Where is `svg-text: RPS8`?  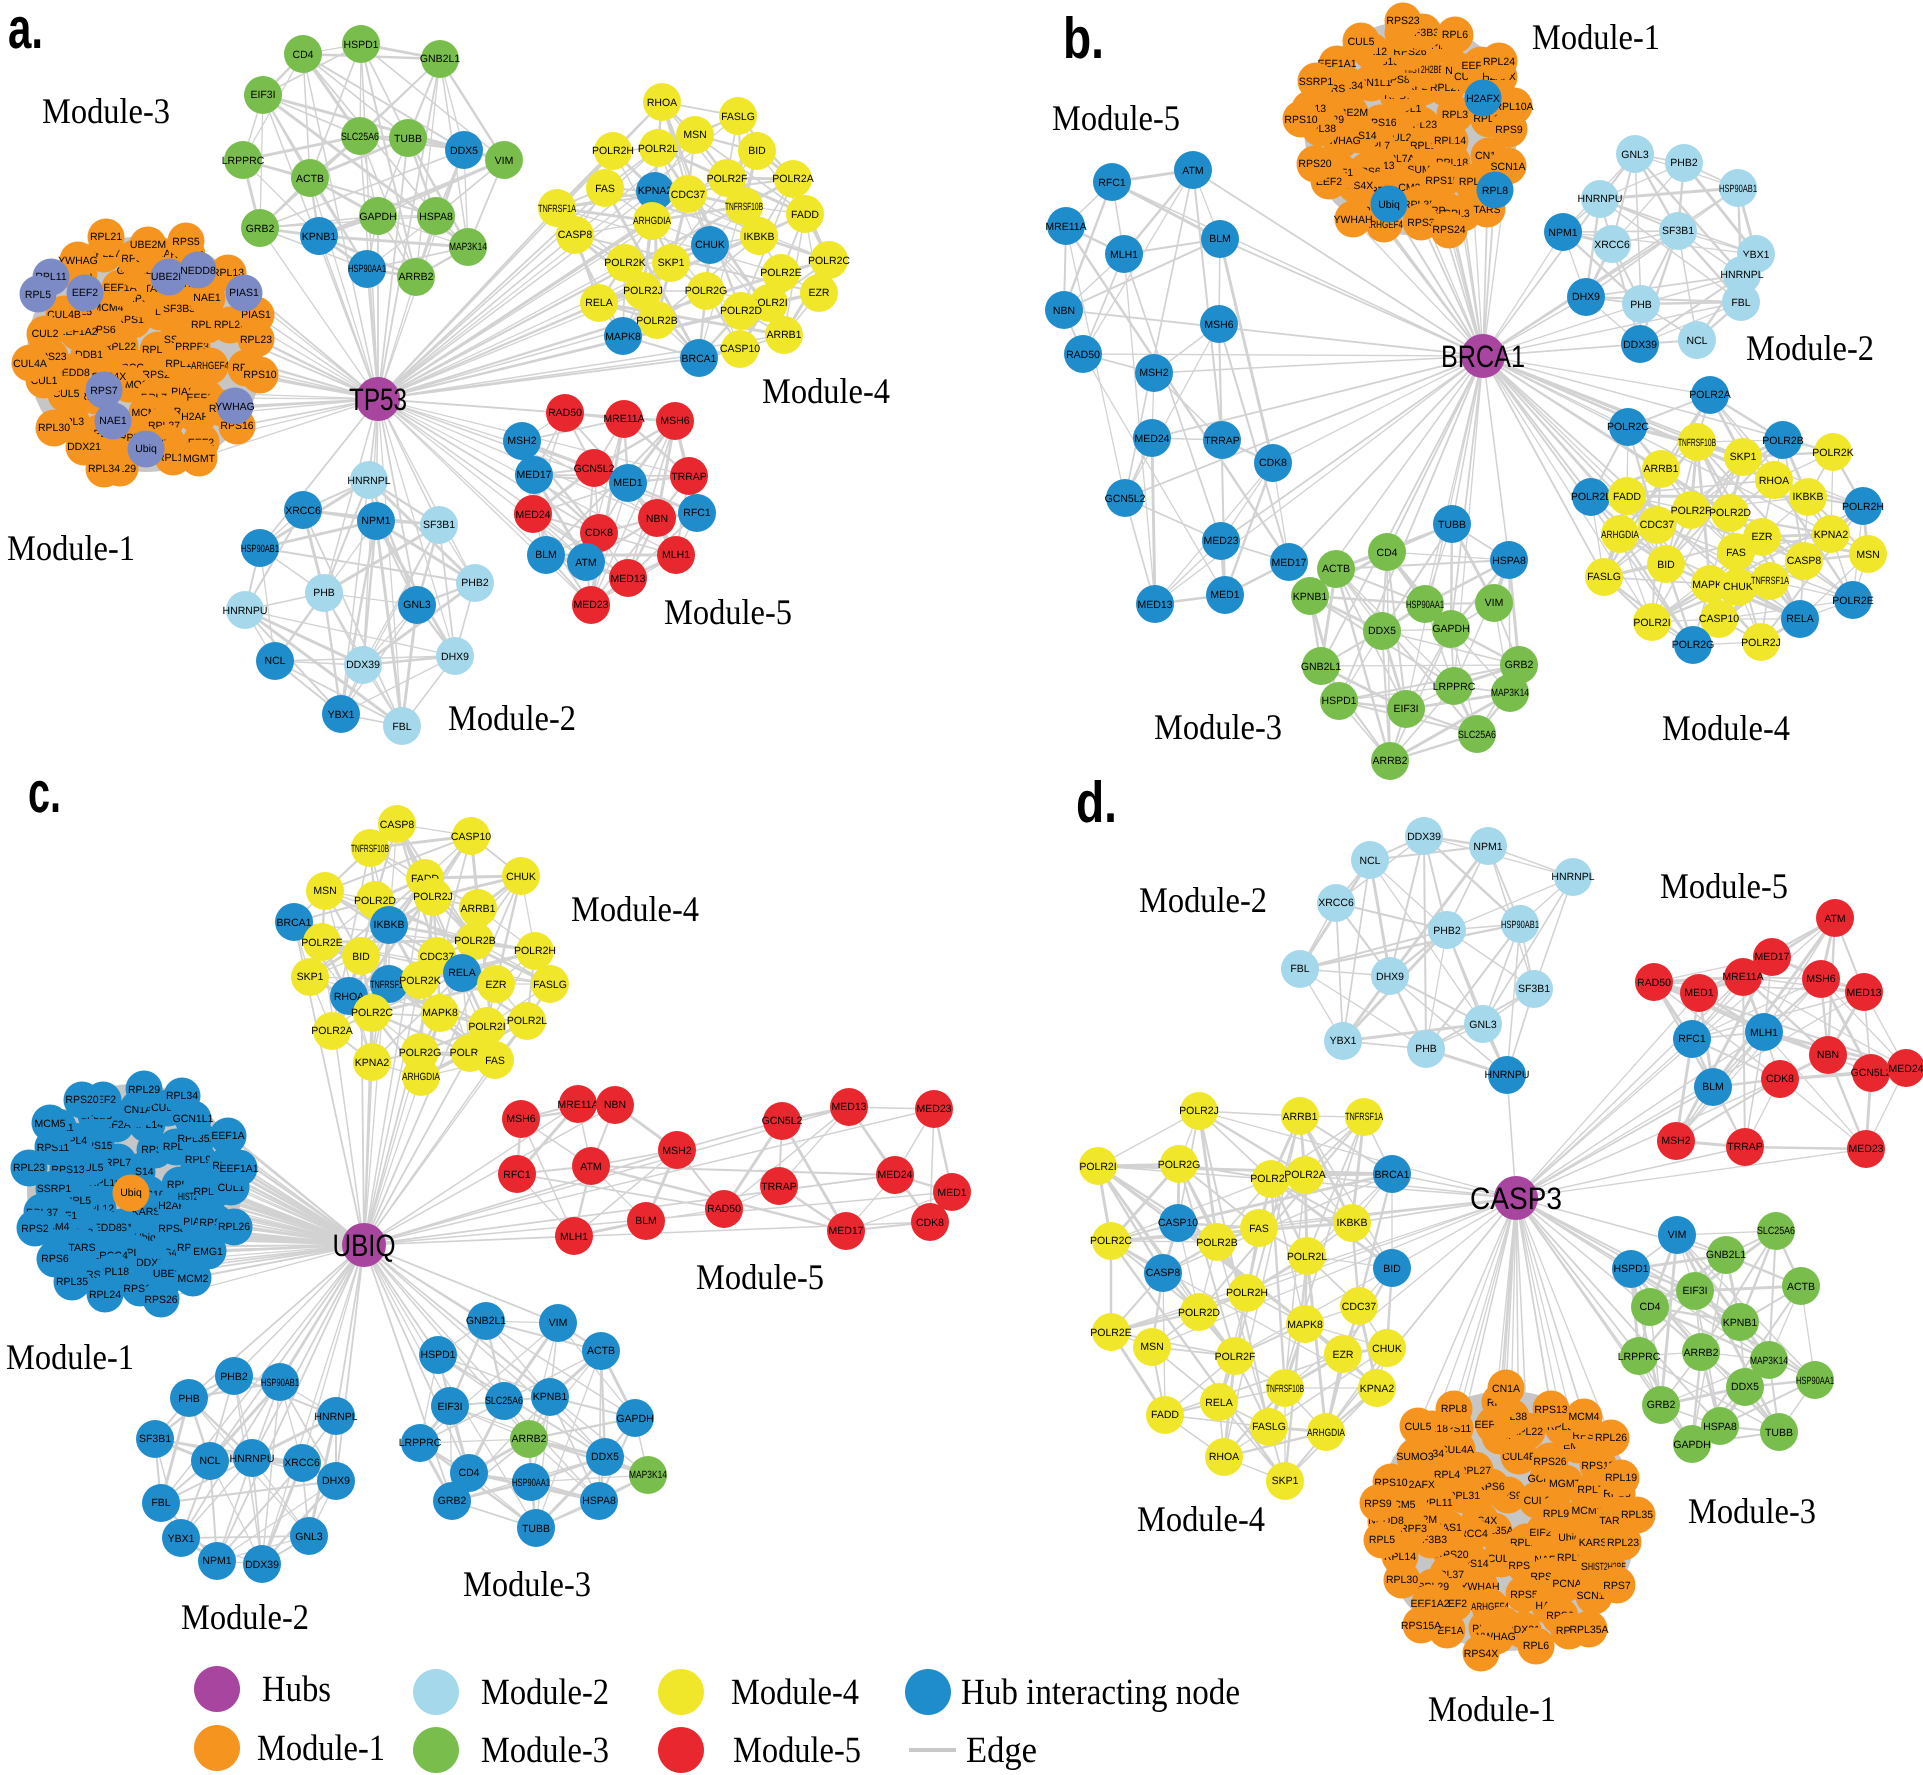
svg-text: RPS8 is located at coordinates (172, 1229).